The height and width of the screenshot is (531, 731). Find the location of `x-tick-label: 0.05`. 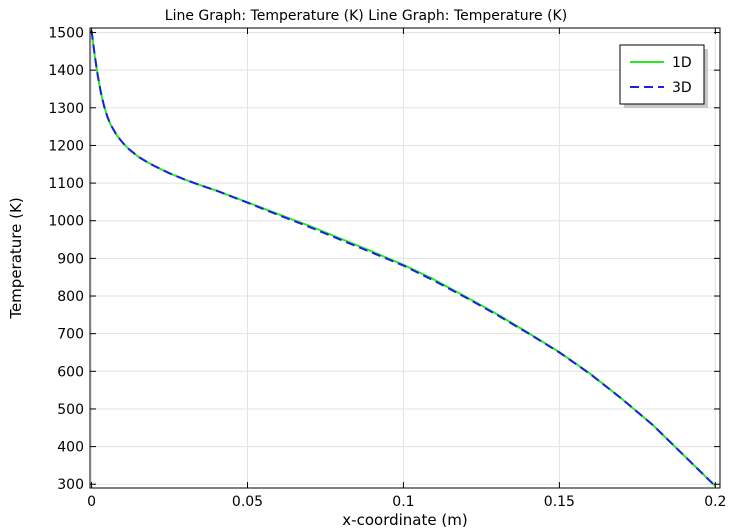

x-tick-label: 0.05 is located at coordinates (247, 502).